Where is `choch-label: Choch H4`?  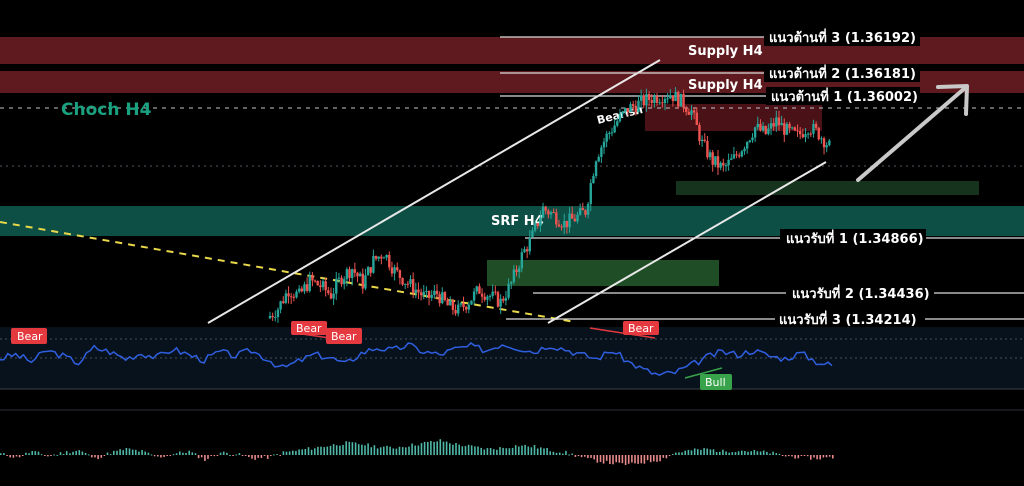 choch-label: Choch H4 is located at coordinates (106, 110).